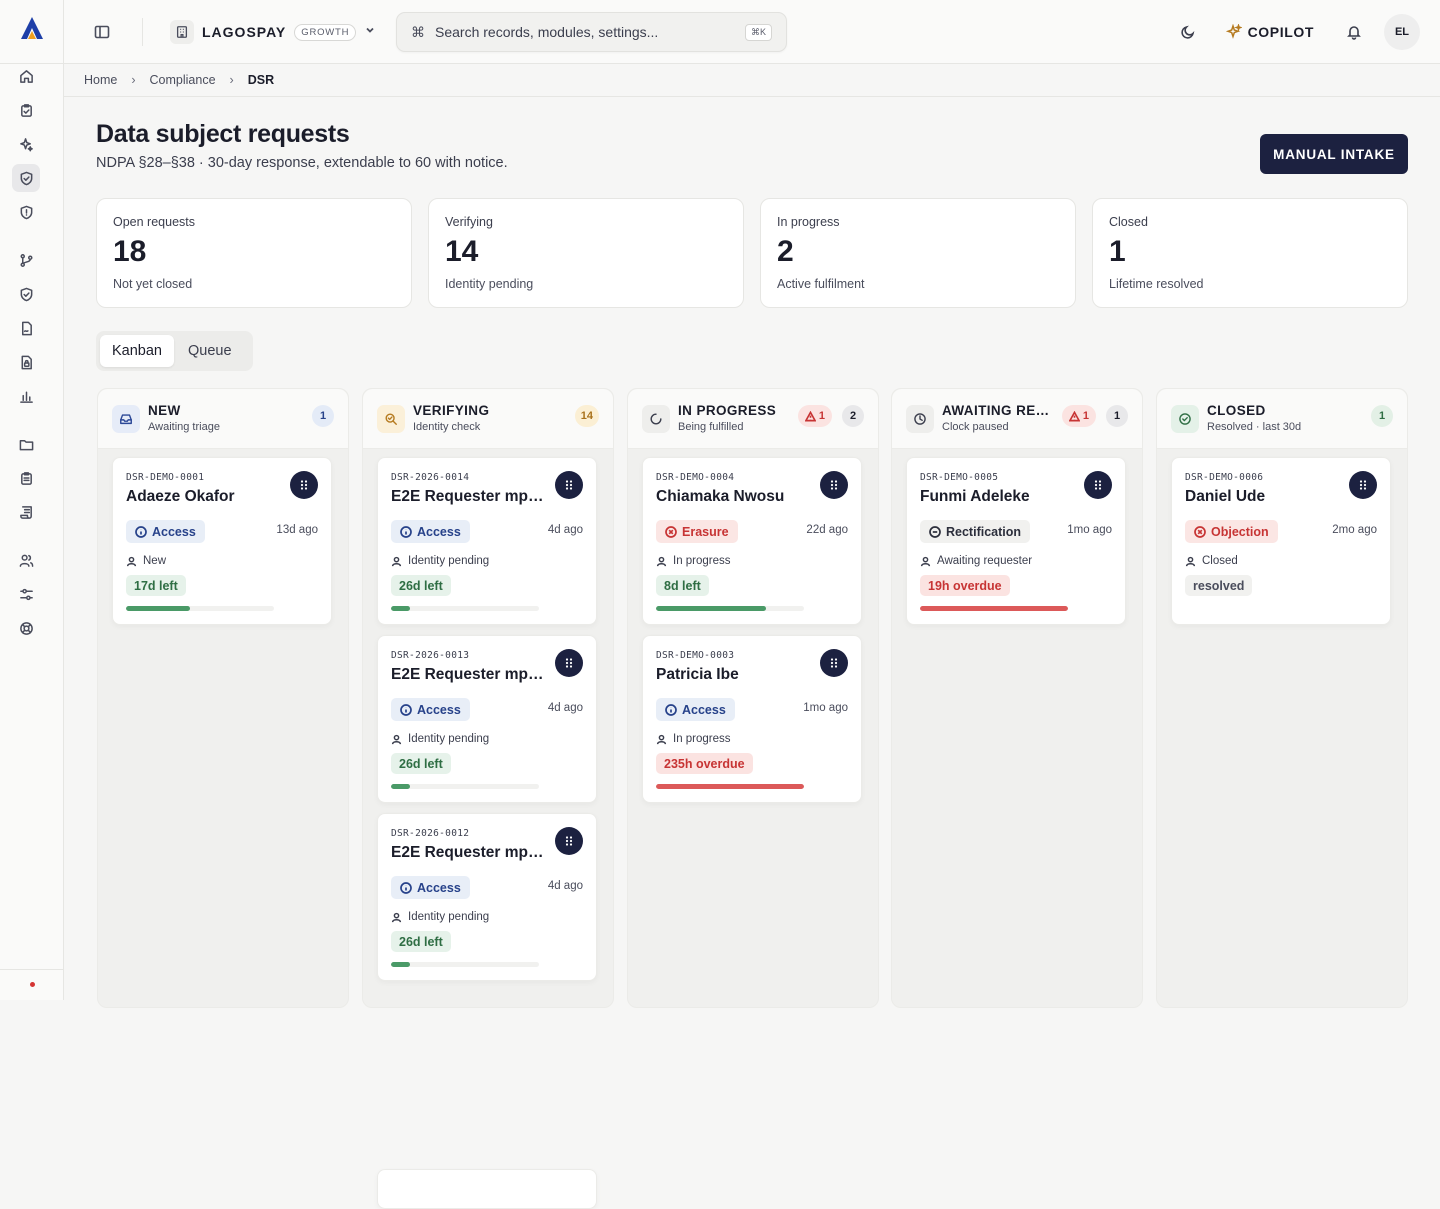 This screenshot has width=1440, height=1209. What do you see at coordinates (975, 496) in the screenshot?
I see `requester-name: Funmi Adeleke` at bounding box center [975, 496].